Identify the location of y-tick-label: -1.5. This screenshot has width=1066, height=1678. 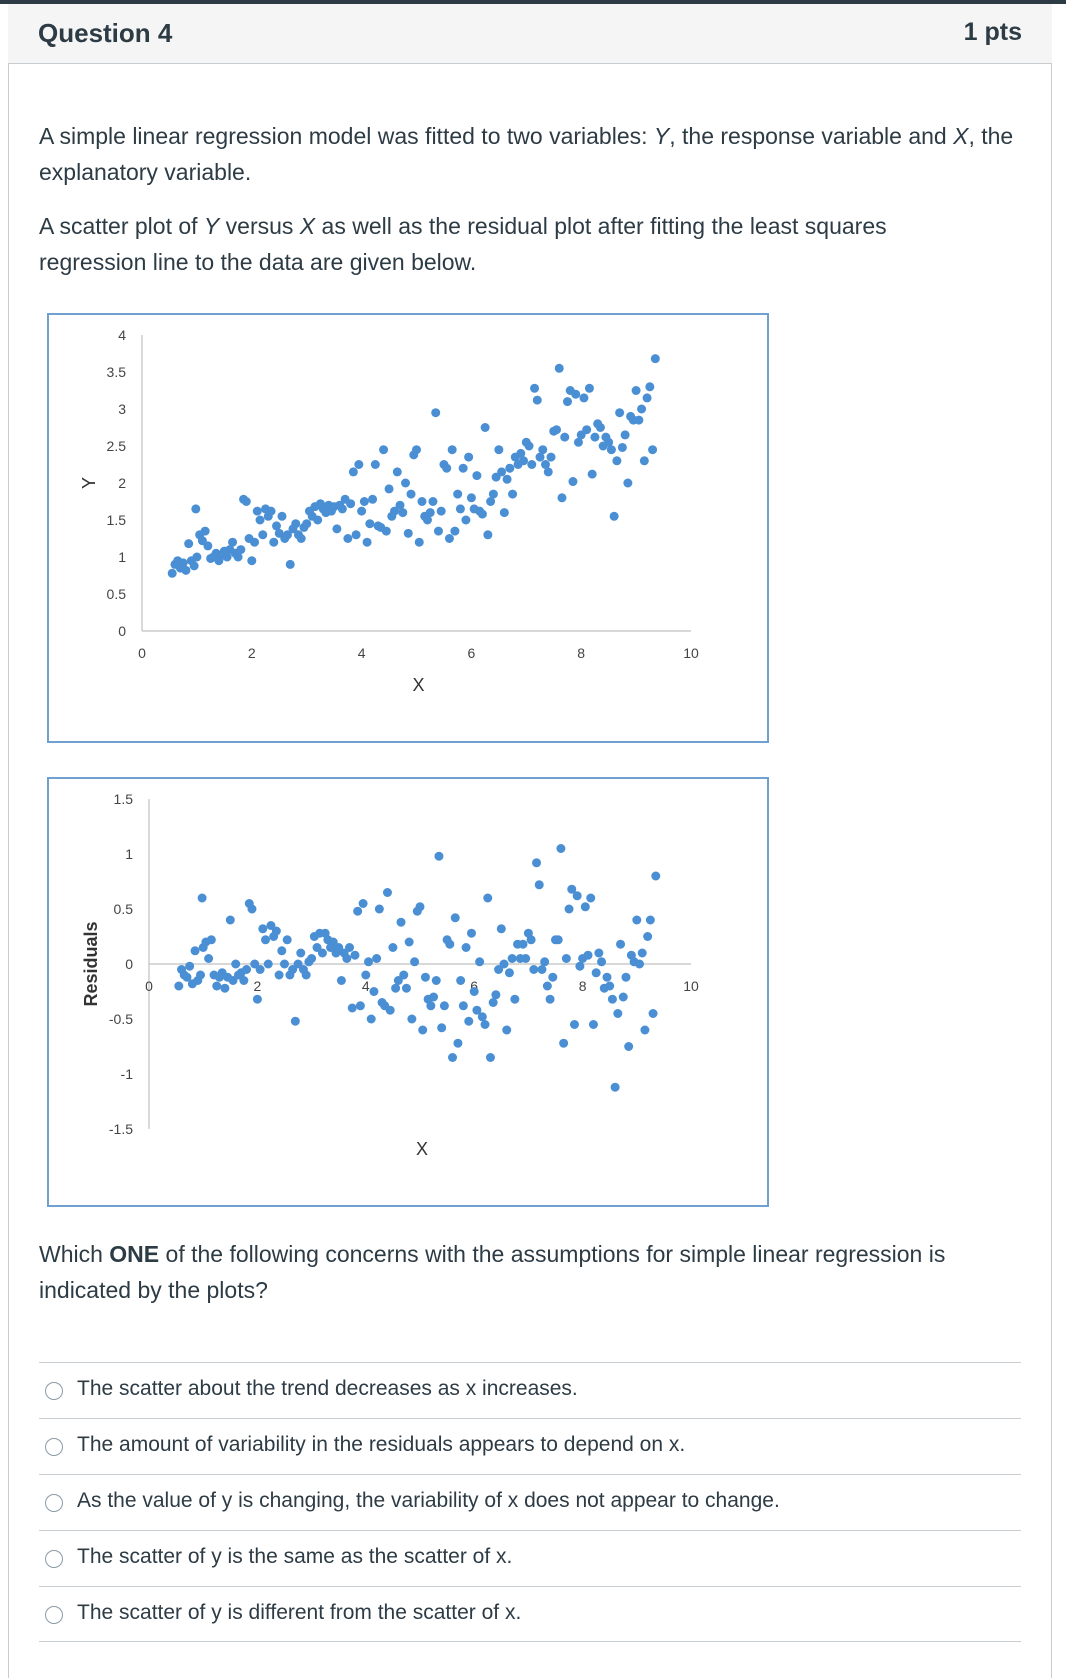
(121, 1129).